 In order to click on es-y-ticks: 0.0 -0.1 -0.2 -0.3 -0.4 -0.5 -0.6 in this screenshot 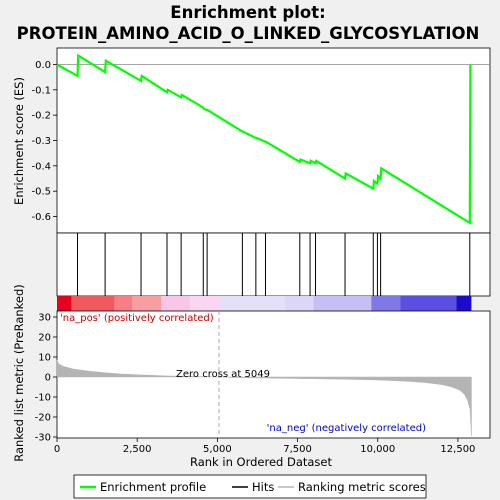, I will do `click(44, 141)`.